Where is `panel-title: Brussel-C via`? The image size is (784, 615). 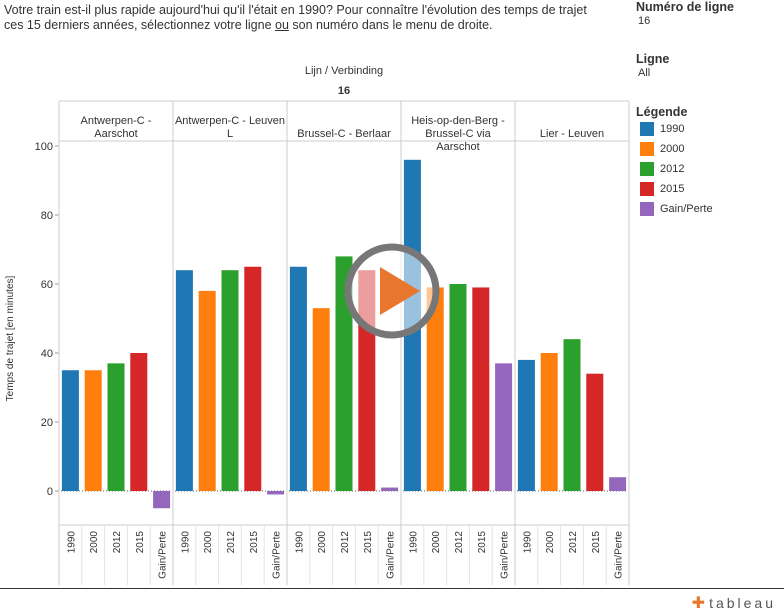
panel-title: Brussel-C via is located at coordinates (458, 134).